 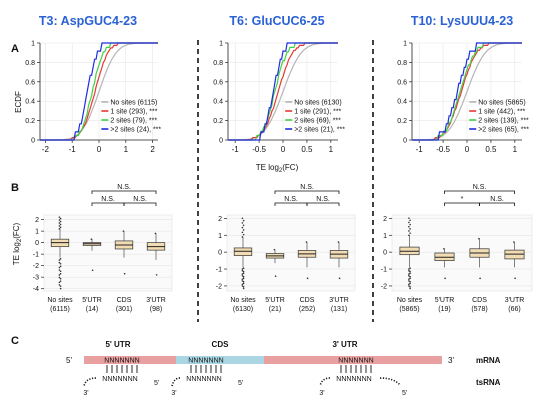 I want to click on box-category-label: No sites, so click(x=410, y=300).